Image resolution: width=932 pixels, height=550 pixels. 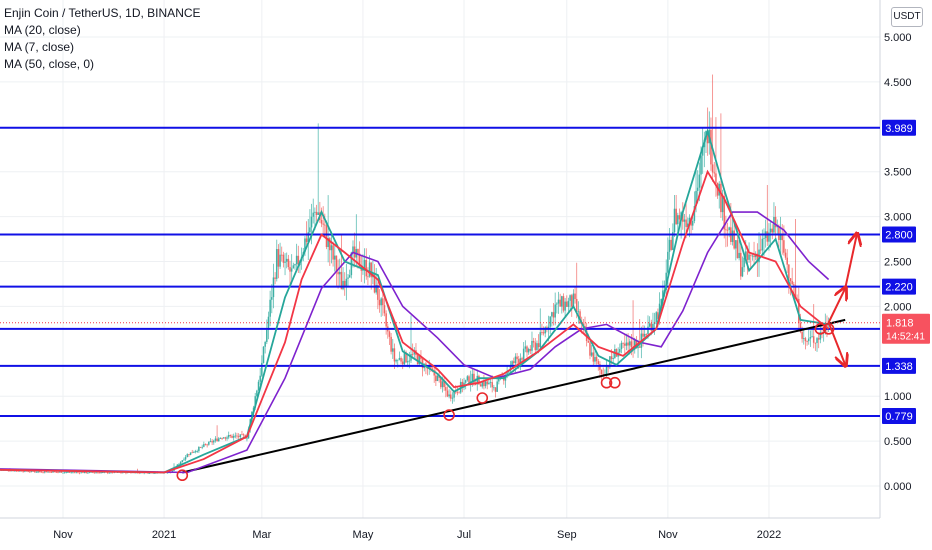 What do you see at coordinates (898, 83) in the screenshot?
I see `y-tick-label: 4.500` at bounding box center [898, 83].